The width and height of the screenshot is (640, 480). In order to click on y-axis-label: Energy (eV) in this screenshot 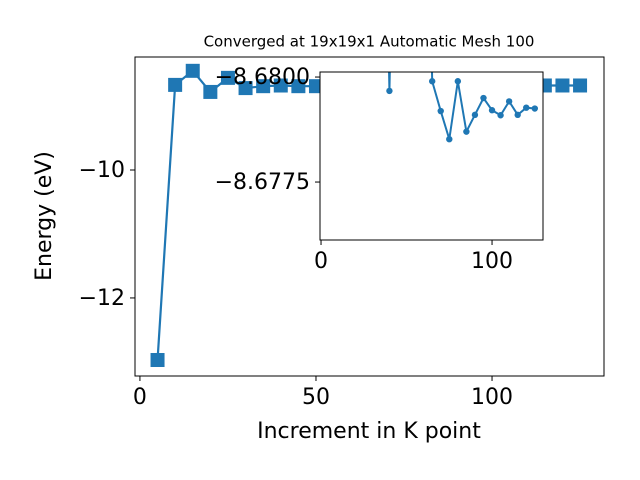, I will do `click(44, 216)`.